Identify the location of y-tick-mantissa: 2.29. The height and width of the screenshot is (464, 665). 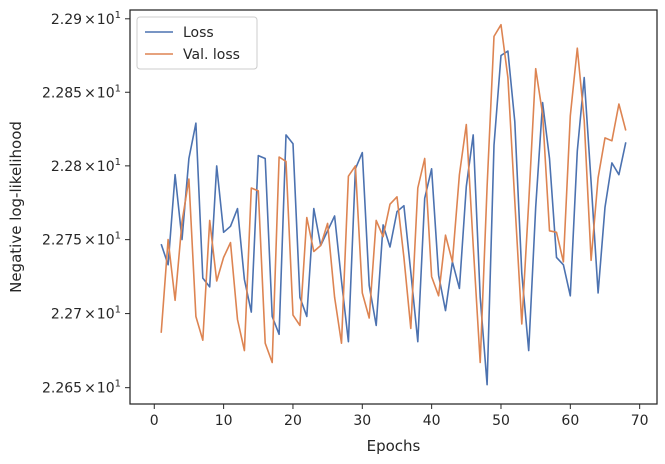
(66, 20).